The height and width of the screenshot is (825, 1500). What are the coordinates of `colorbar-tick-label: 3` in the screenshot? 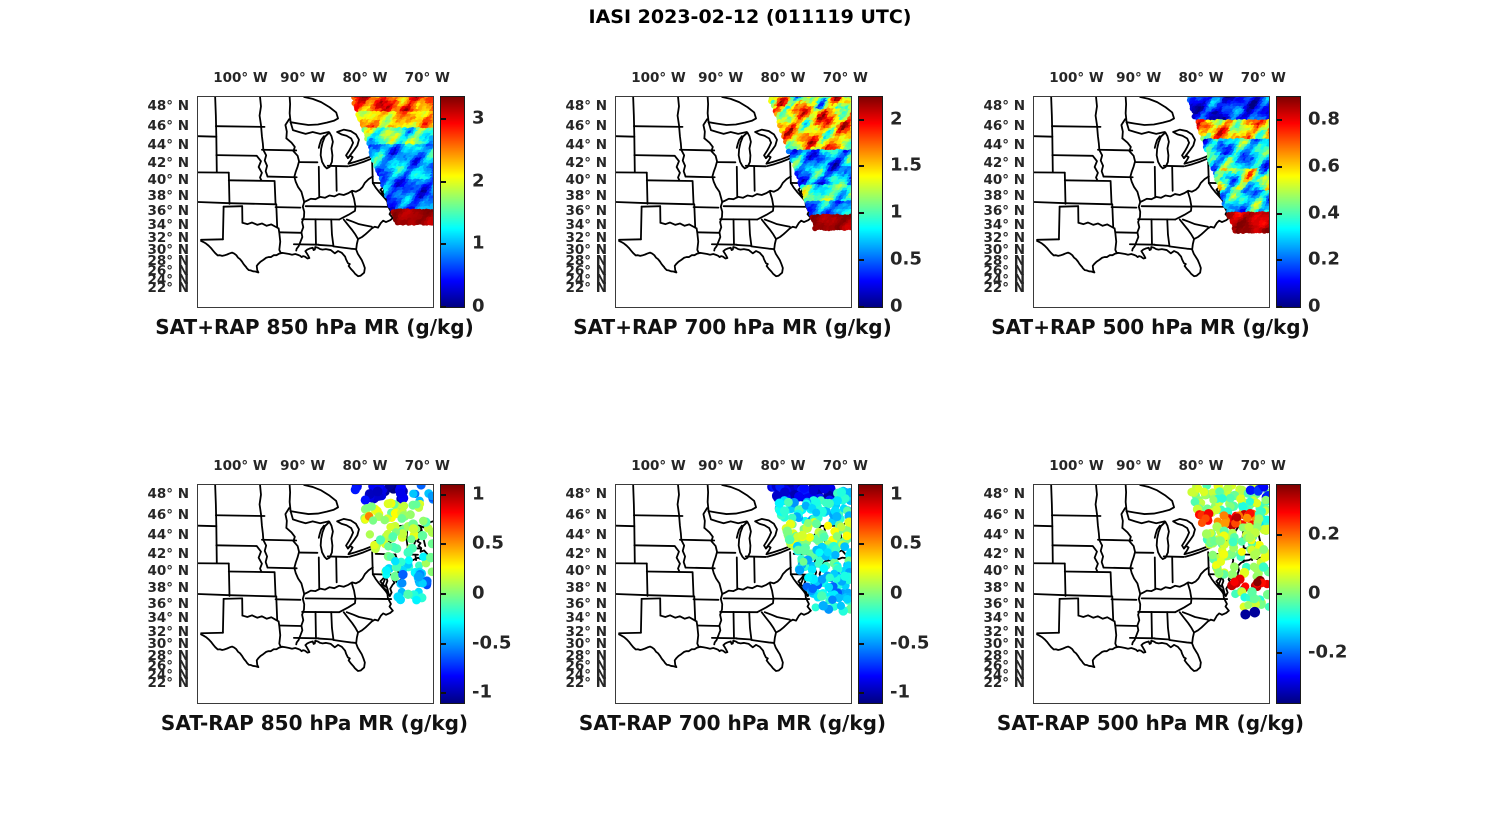 It's located at (478, 118).